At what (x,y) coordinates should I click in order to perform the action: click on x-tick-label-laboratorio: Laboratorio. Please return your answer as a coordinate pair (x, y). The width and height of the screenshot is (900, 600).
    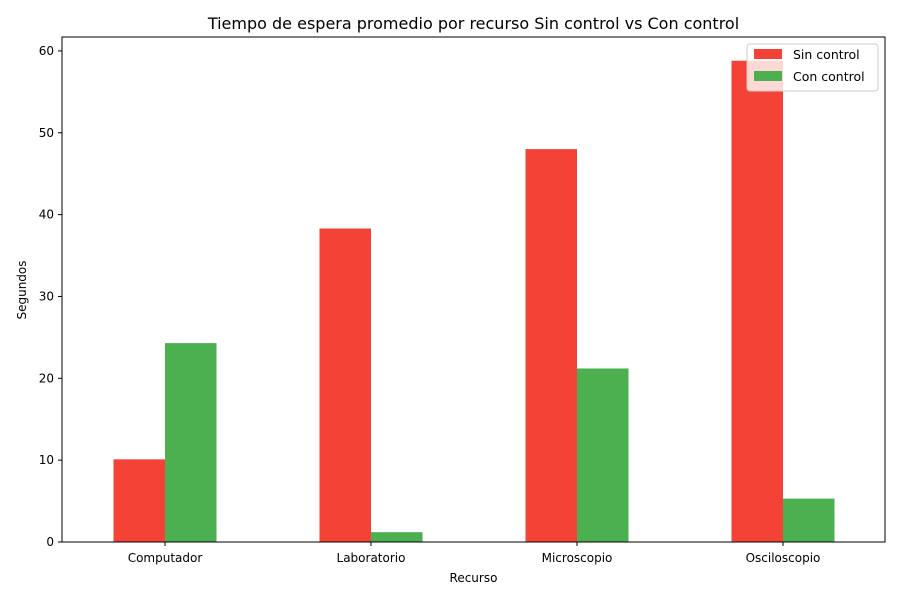
    Looking at the image, I should click on (371, 558).